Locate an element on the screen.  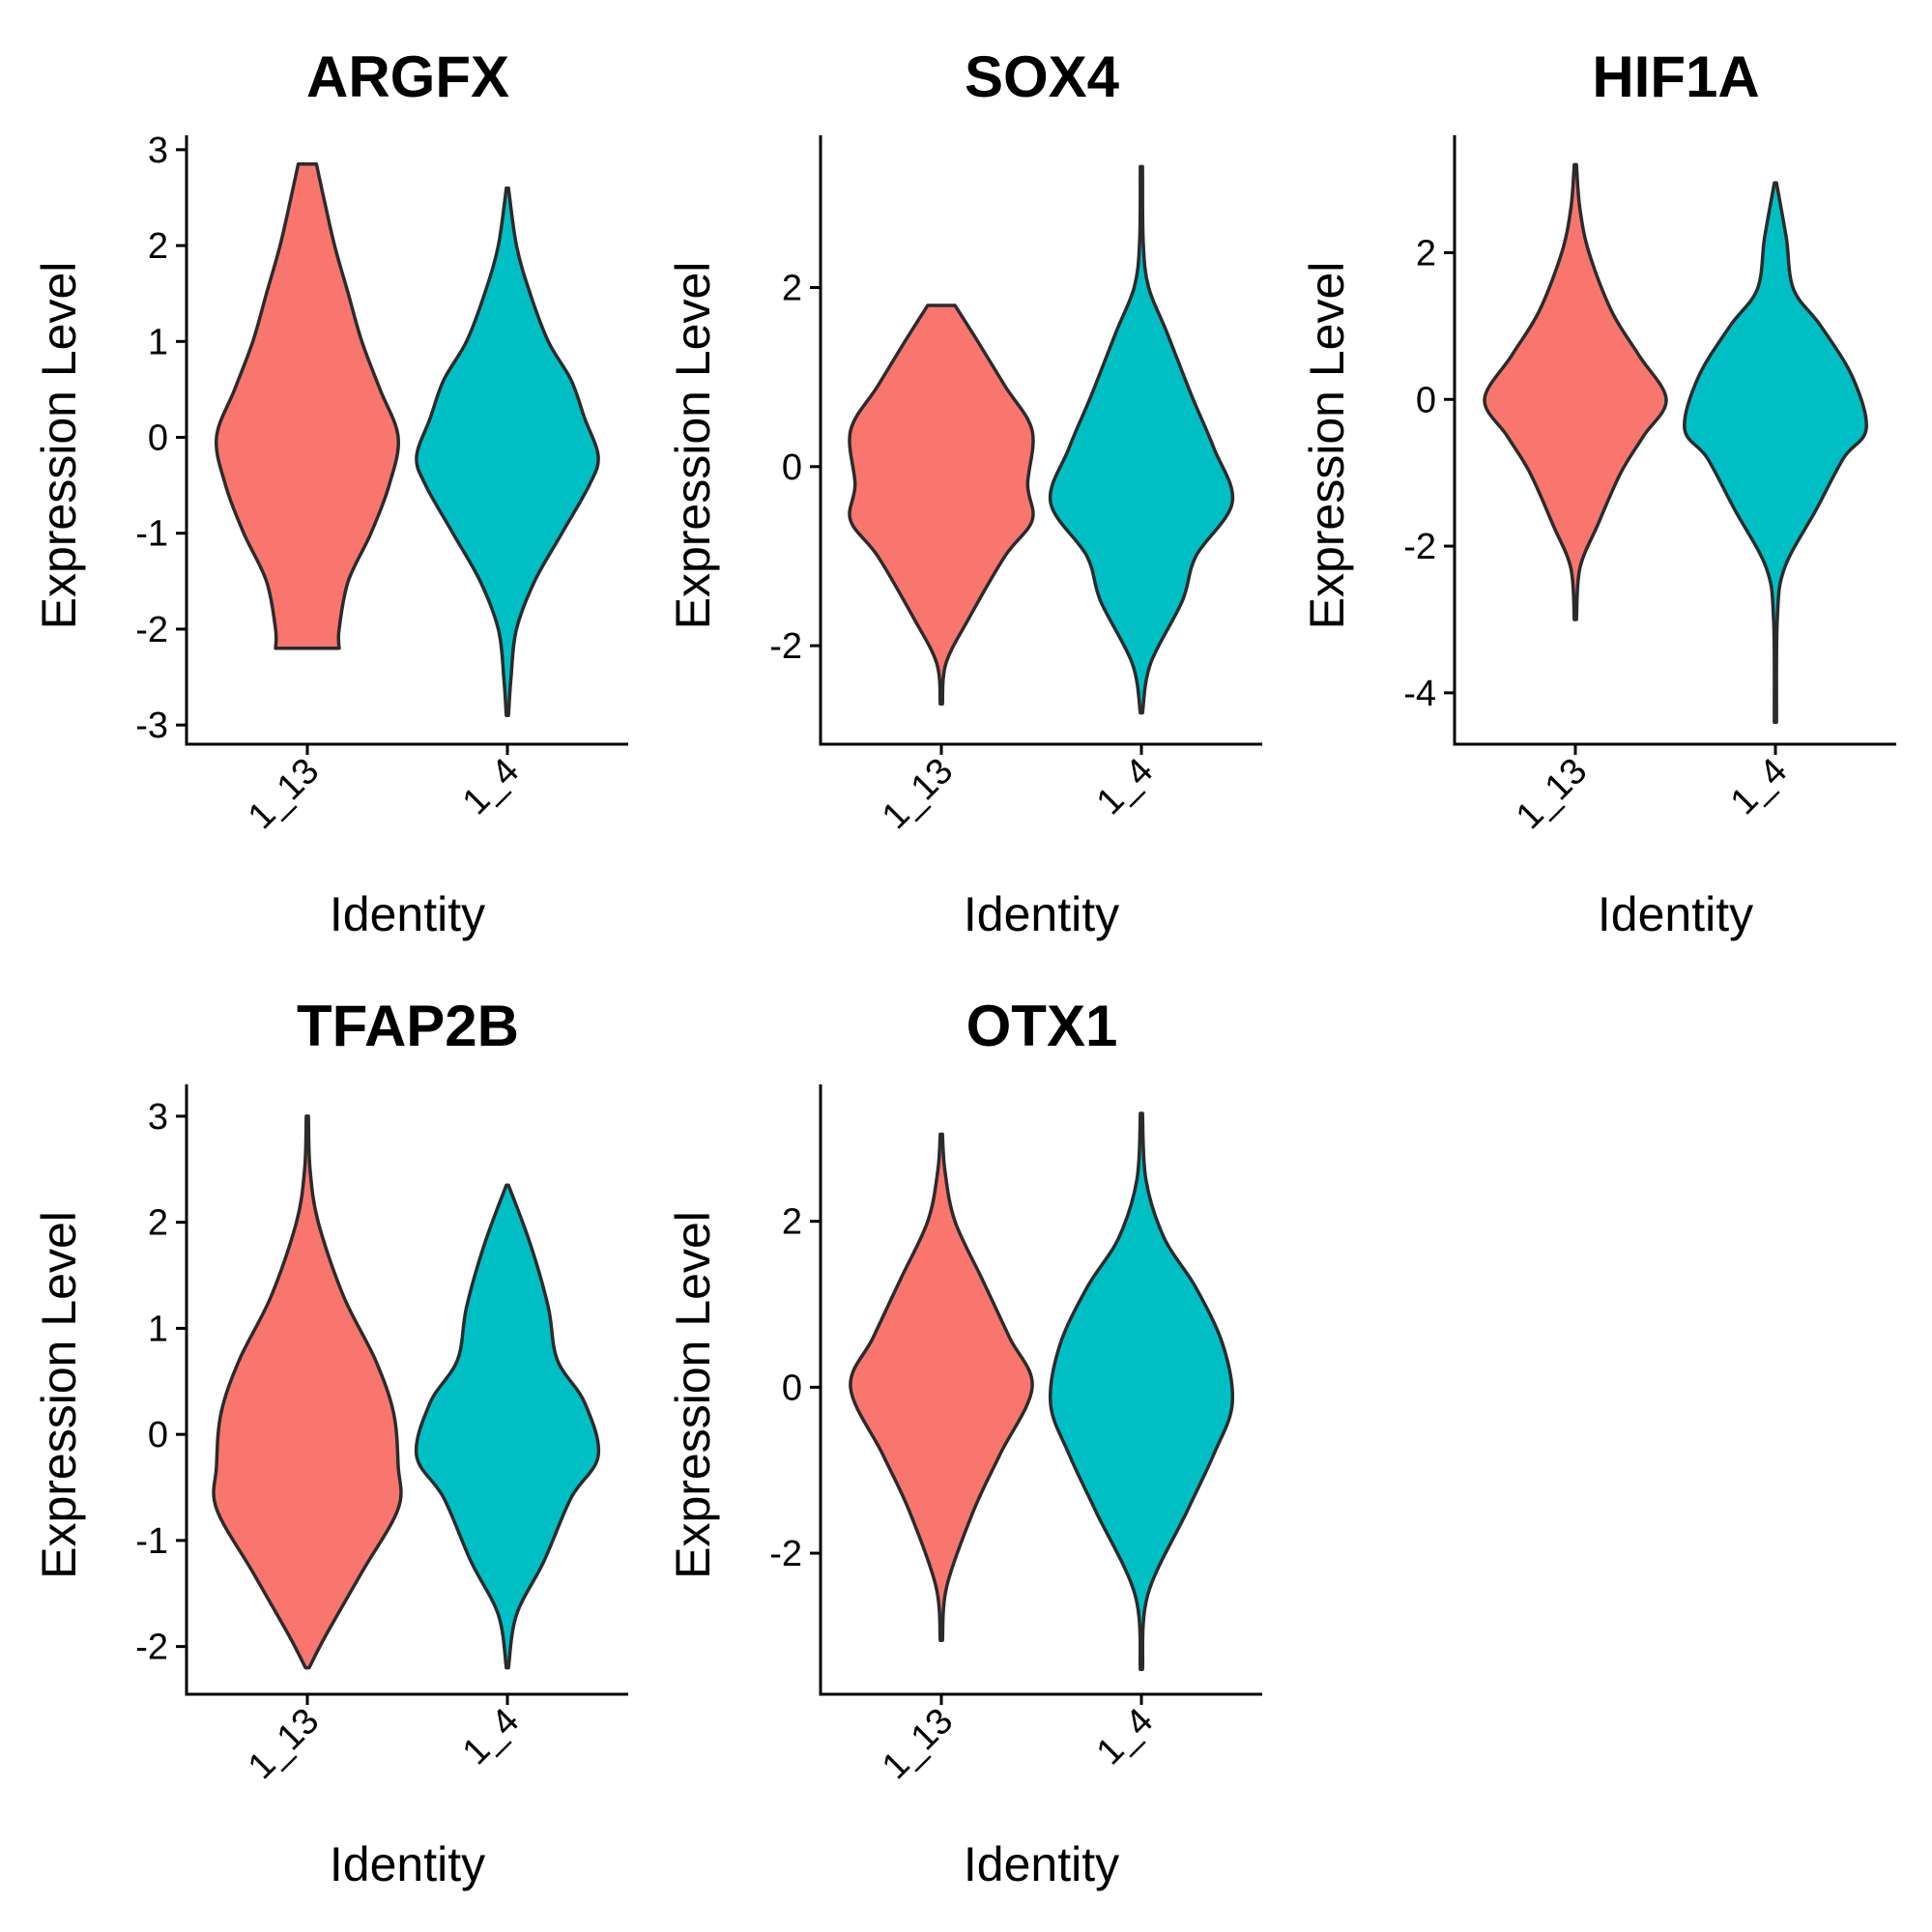
panel-title: HIF1A is located at coordinates (1675, 76).